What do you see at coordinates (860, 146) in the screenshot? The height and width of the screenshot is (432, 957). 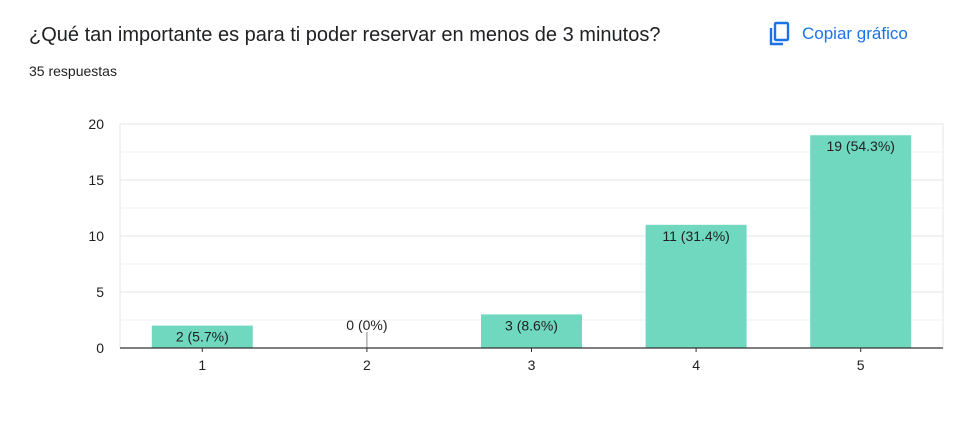 I see `data-label: 19 (54.3%)` at bounding box center [860, 146].